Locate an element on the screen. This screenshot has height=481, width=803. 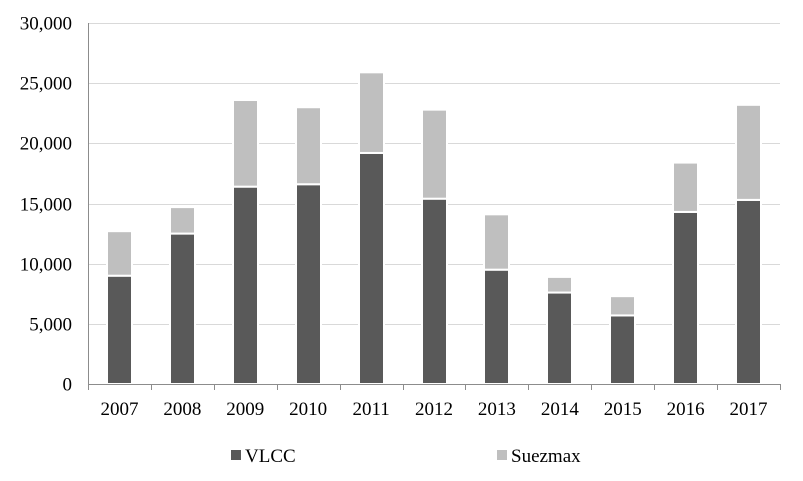
x-tick-label: 2015 is located at coordinates (623, 409).